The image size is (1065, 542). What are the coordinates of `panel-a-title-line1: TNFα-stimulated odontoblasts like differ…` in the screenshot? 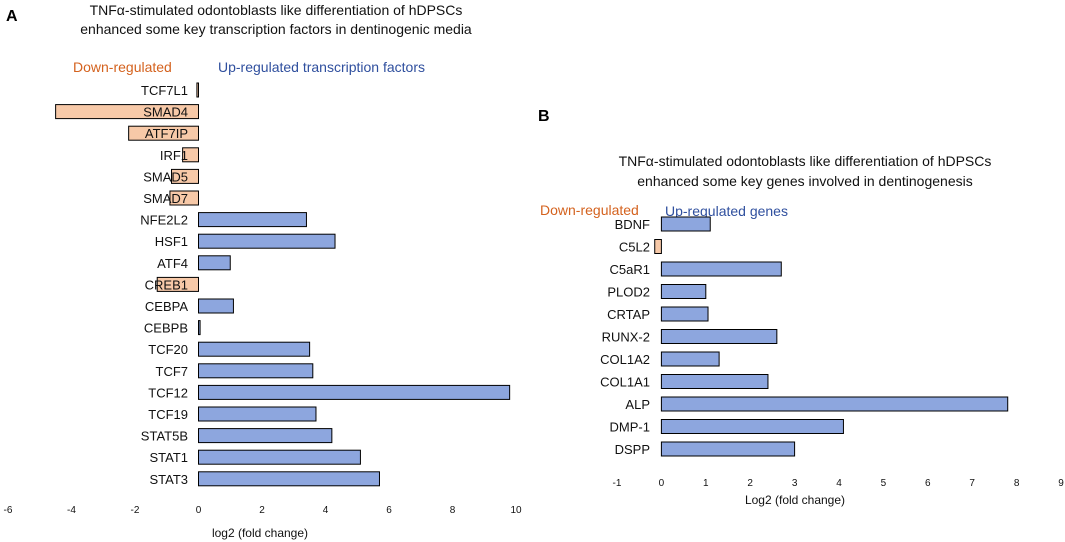 It's located at (276, 10).